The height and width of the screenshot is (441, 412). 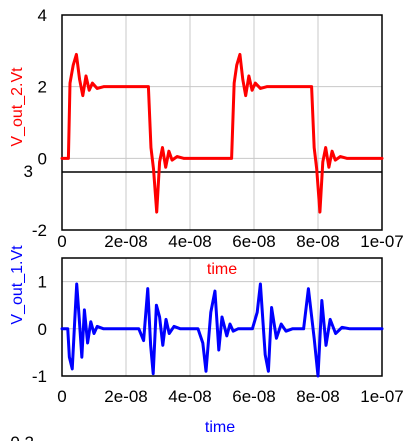 I want to click on top-x-tick-label-4: 8e-08, so click(x=317, y=241).